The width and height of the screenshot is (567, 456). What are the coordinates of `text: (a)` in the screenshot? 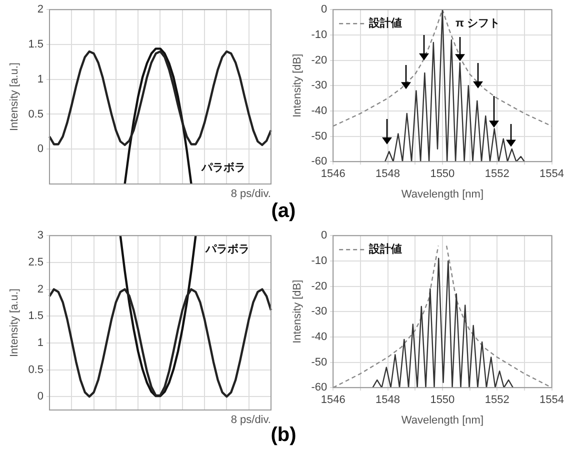 It's located at (283, 211).